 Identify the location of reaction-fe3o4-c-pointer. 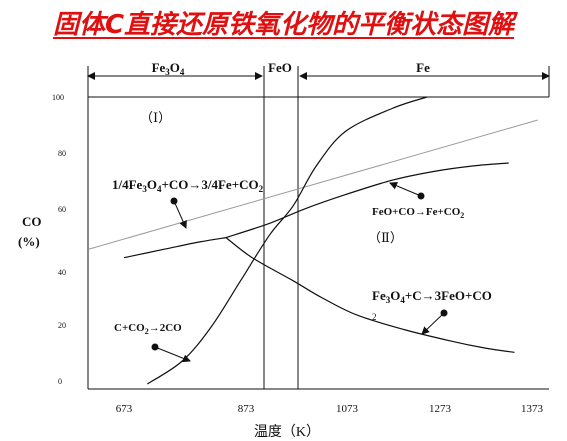
(433, 323).